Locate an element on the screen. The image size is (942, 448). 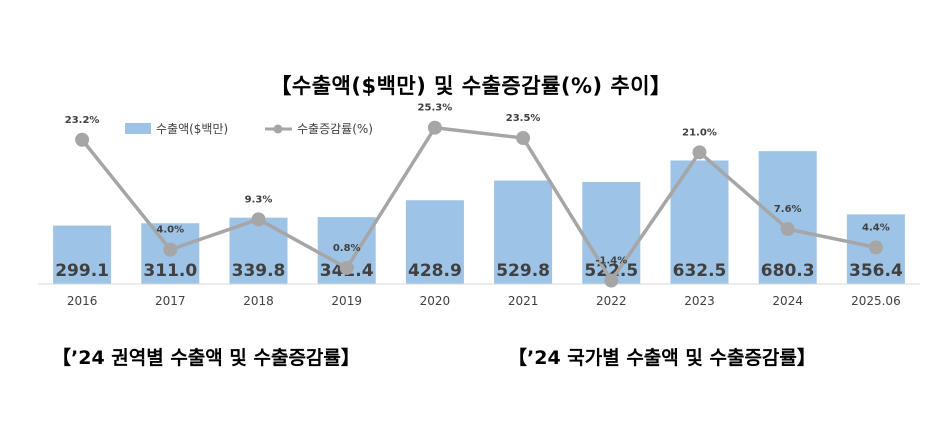
line-point-2018 is located at coordinates (258, 219).